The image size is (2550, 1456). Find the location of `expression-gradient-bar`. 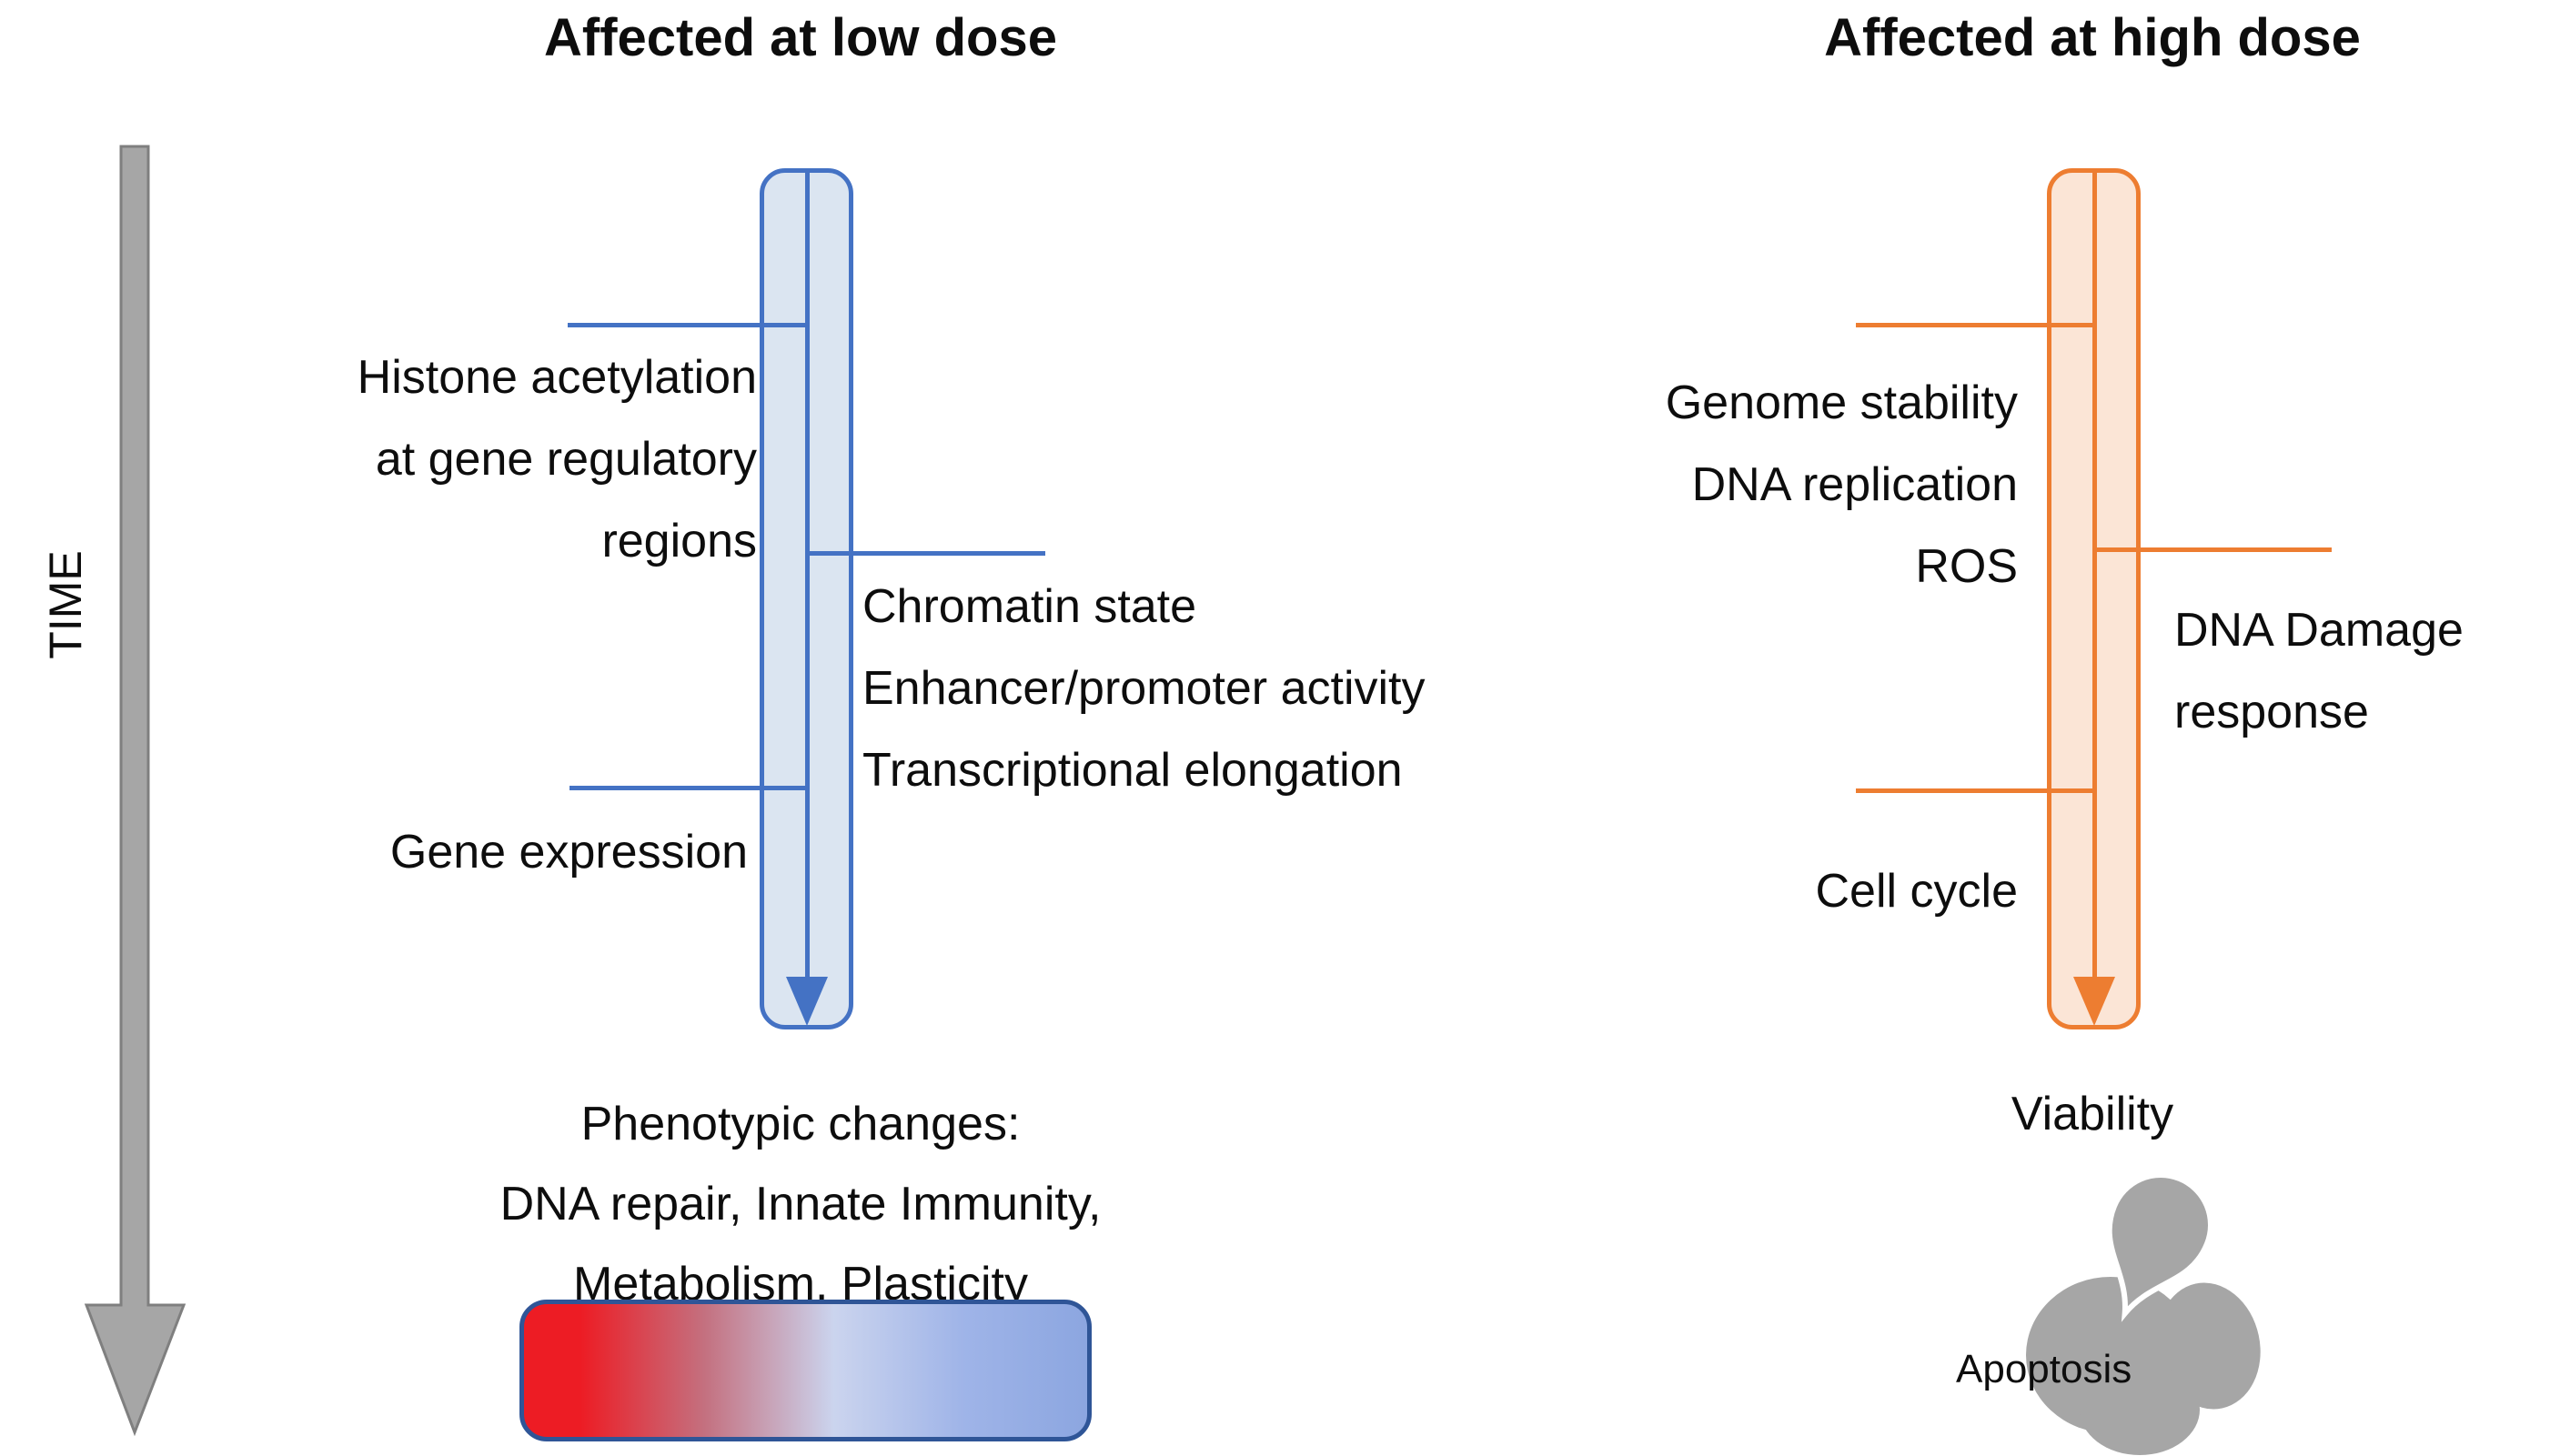

expression-gradient-bar is located at coordinates (805, 1371).